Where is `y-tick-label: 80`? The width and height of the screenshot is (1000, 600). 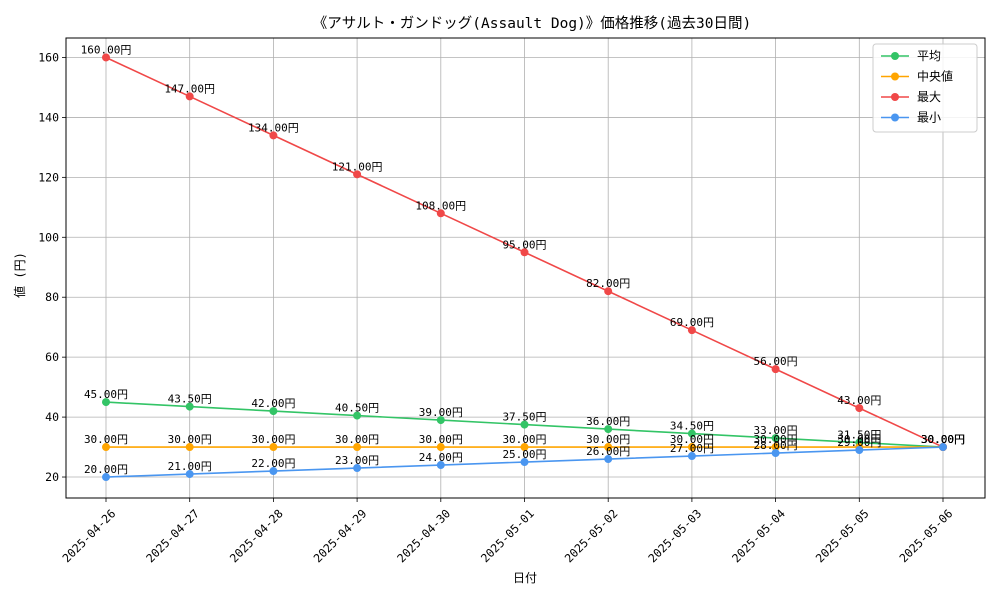
y-tick-label: 80 is located at coordinates (52, 297).